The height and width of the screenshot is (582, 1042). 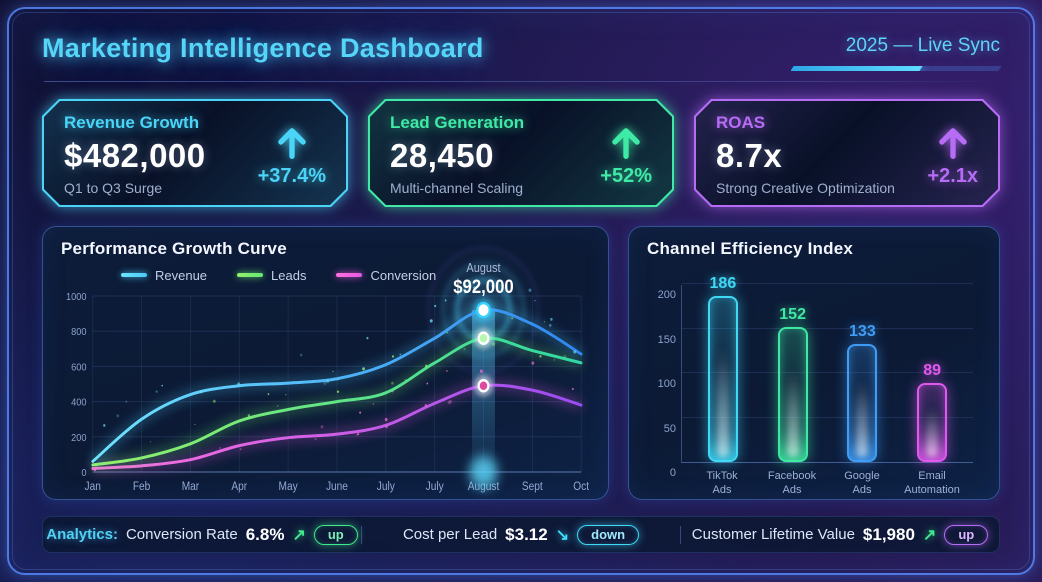 What do you see at coordinates (79, 403) in the screenshot?
I see `svg-text: 400` at bounding box center [79, 403].